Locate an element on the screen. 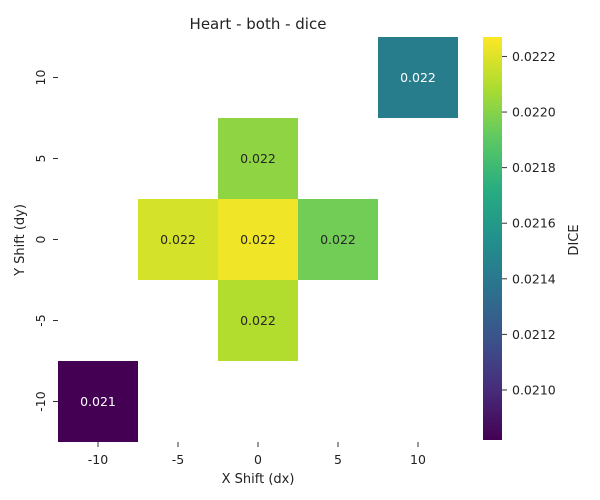 The width and height of the screenshot is (600, 500). colorbar-tick-label: 0.0216 is located at coordinates (534, 223).